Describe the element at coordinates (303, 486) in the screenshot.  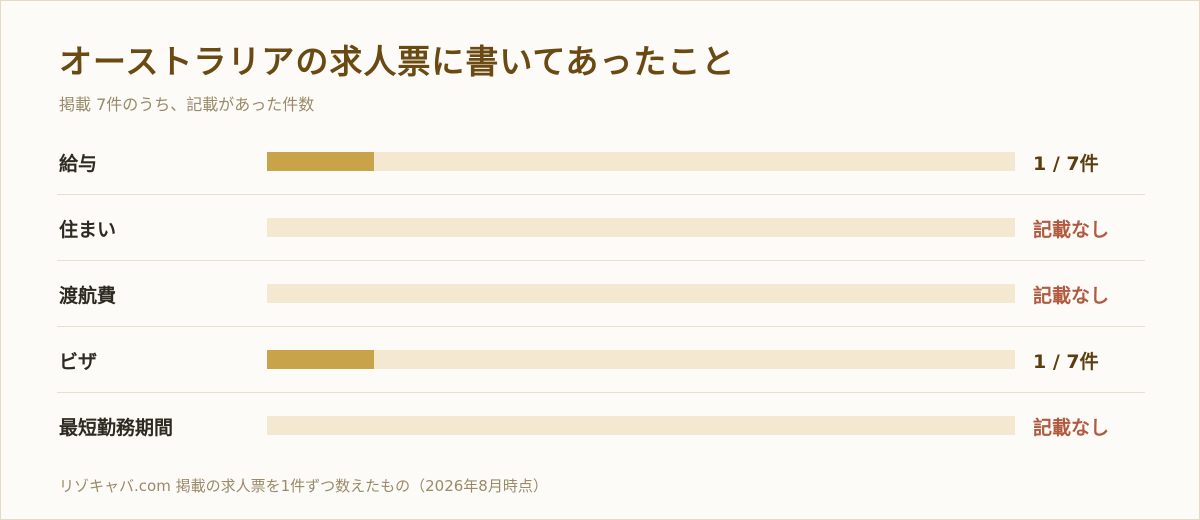
I see `chart-footnote: リゾキャバ.com 掲載の求人票を1件ずつ数えたもの（2026年8月時点）` at that location.